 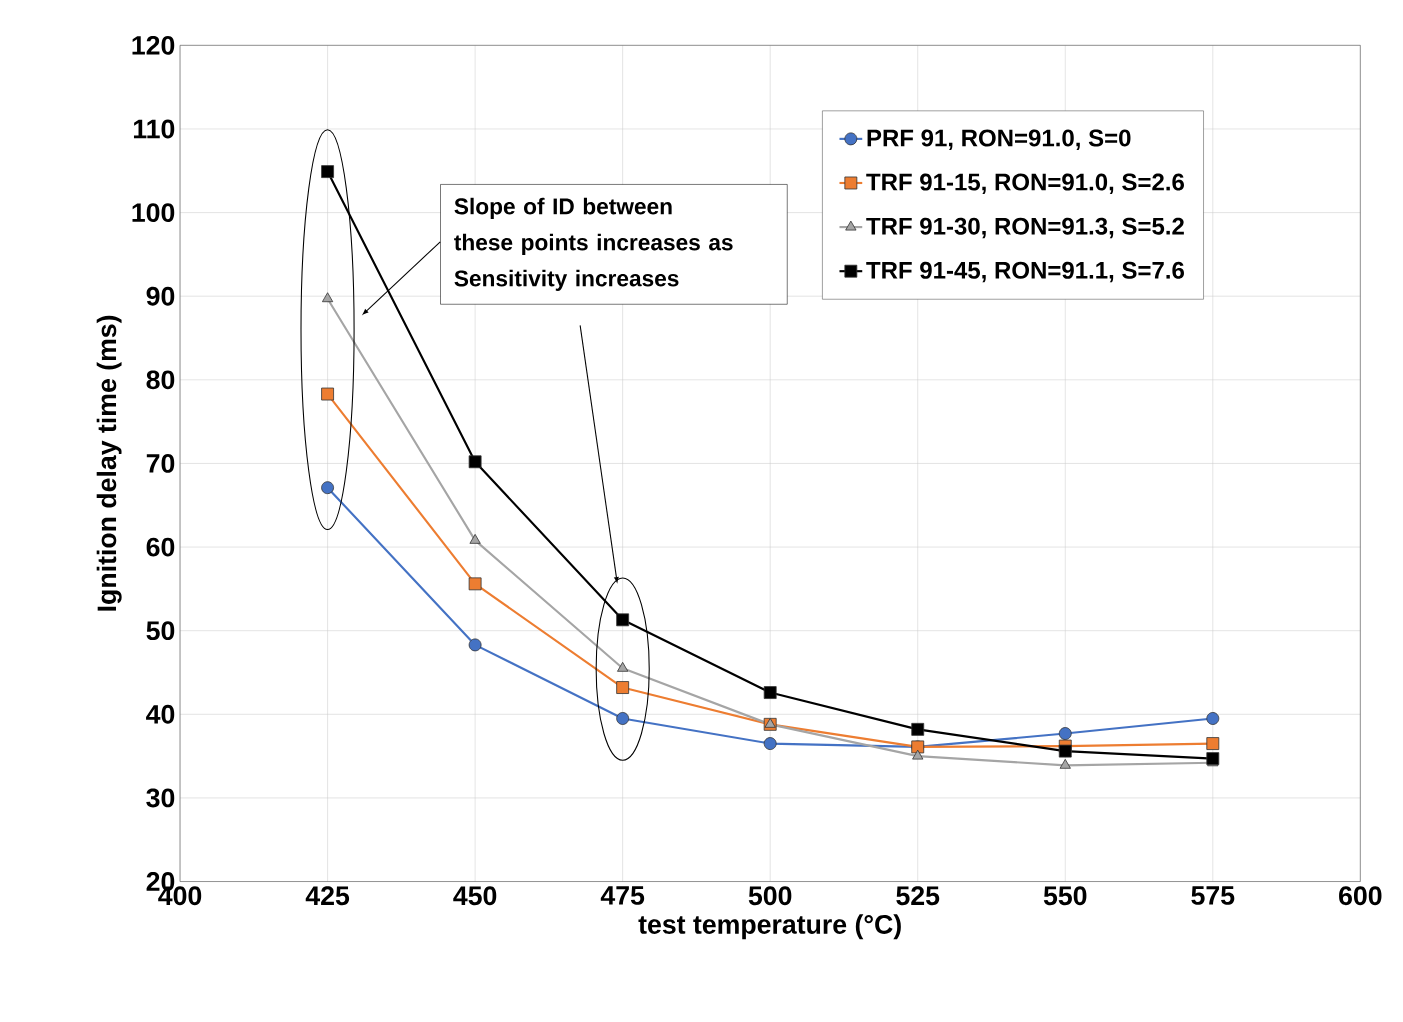 What do you see at coordinates (160, 380) in the screenshot?
I see `y-tick-label: 80` at bounding box center [160, 380].